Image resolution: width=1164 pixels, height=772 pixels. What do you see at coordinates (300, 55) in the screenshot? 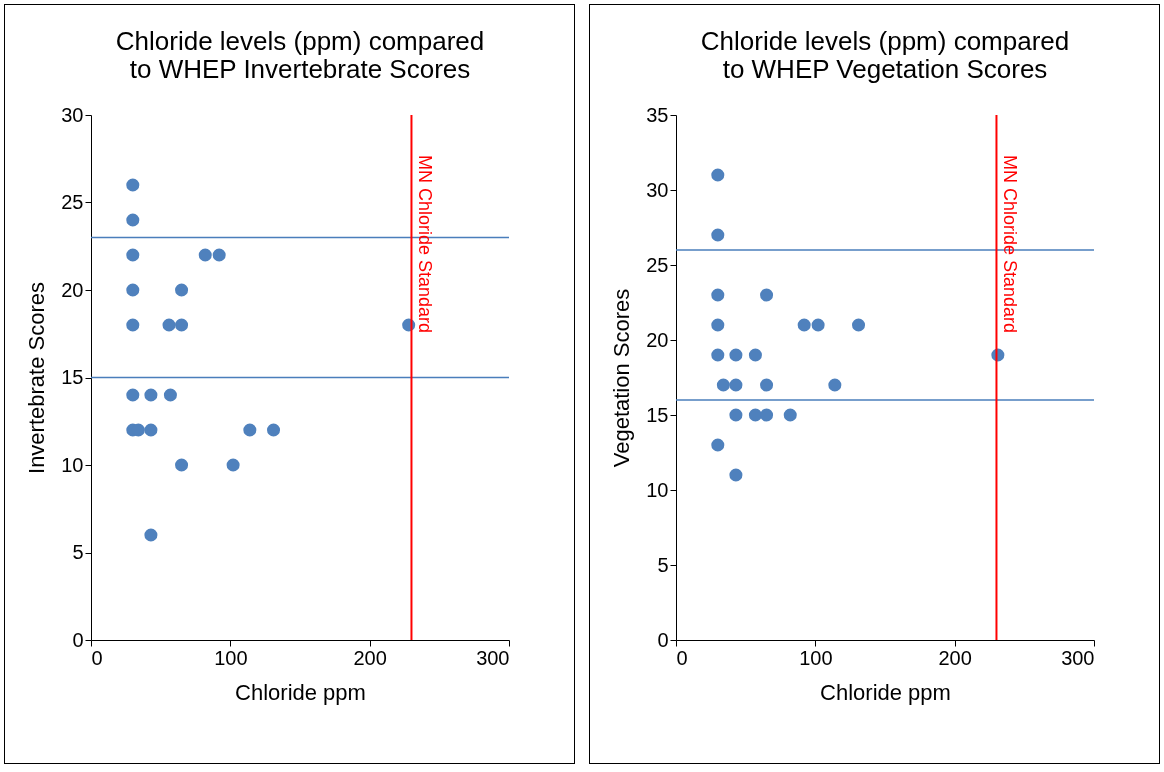
I see `chart-title: Chloride levels (ppm) compared to WHEP Invertebrate Scores` at bounding box center [300, 55].